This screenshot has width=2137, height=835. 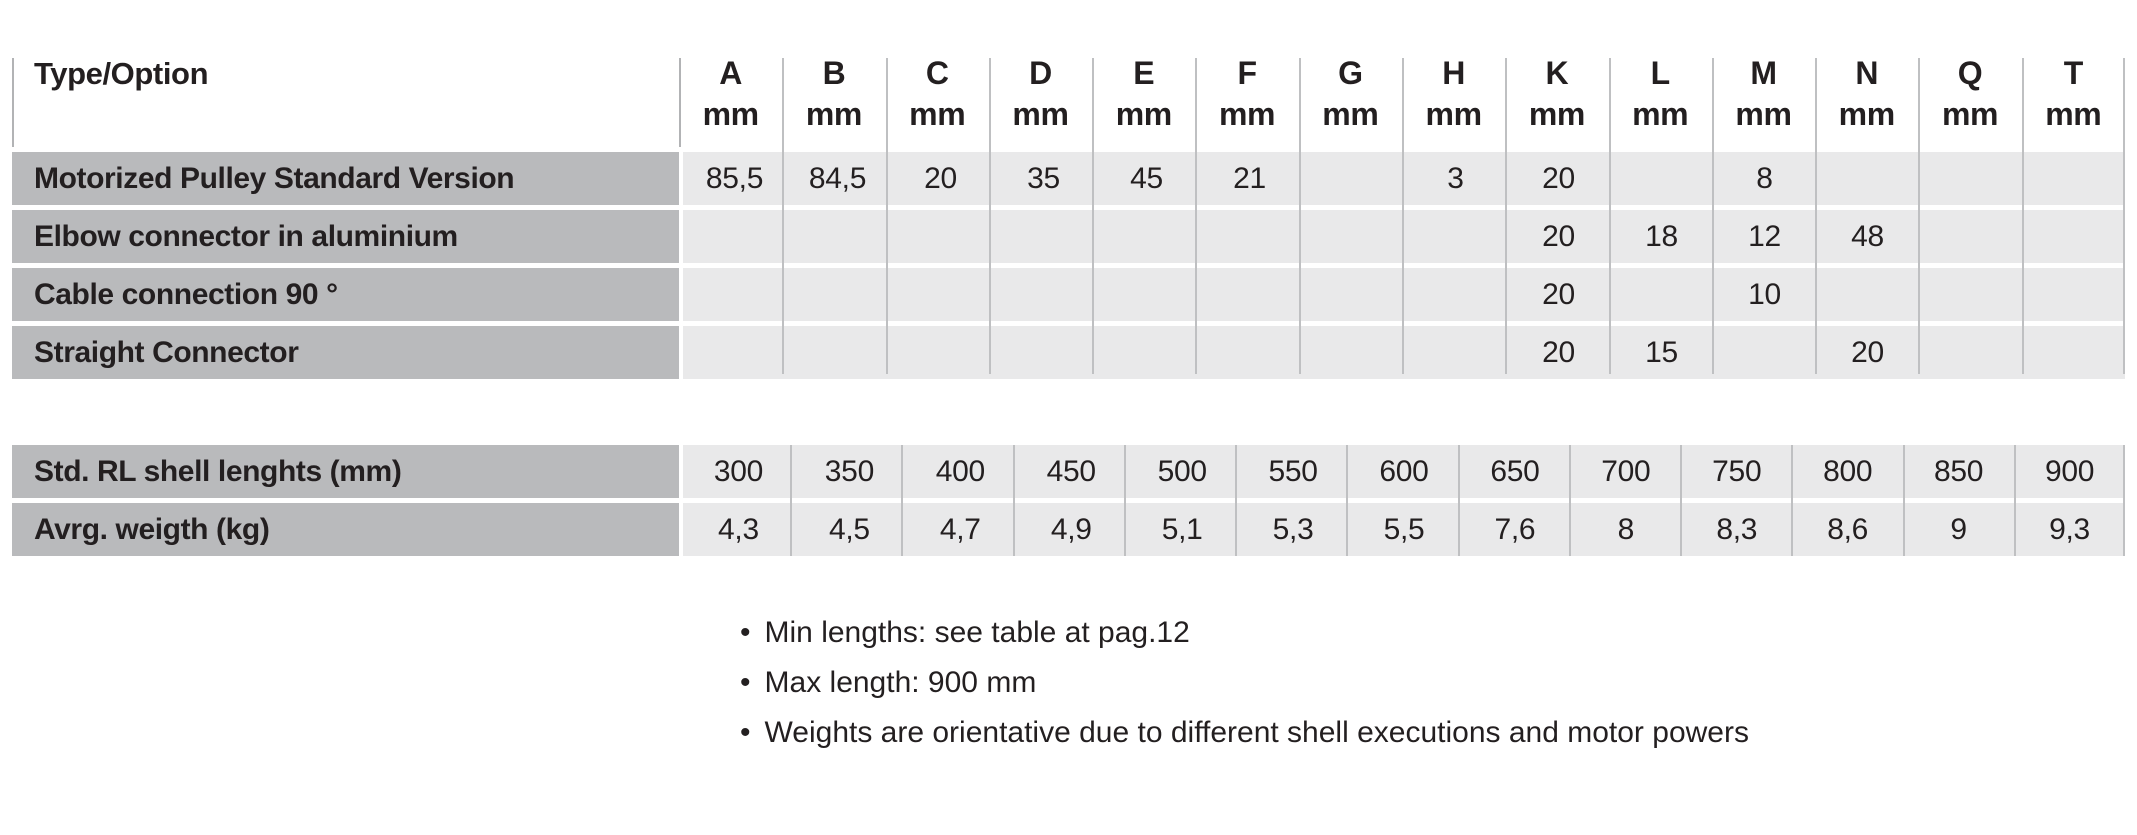 I want to click on column-letter: M, so click(x=1763, y=72).